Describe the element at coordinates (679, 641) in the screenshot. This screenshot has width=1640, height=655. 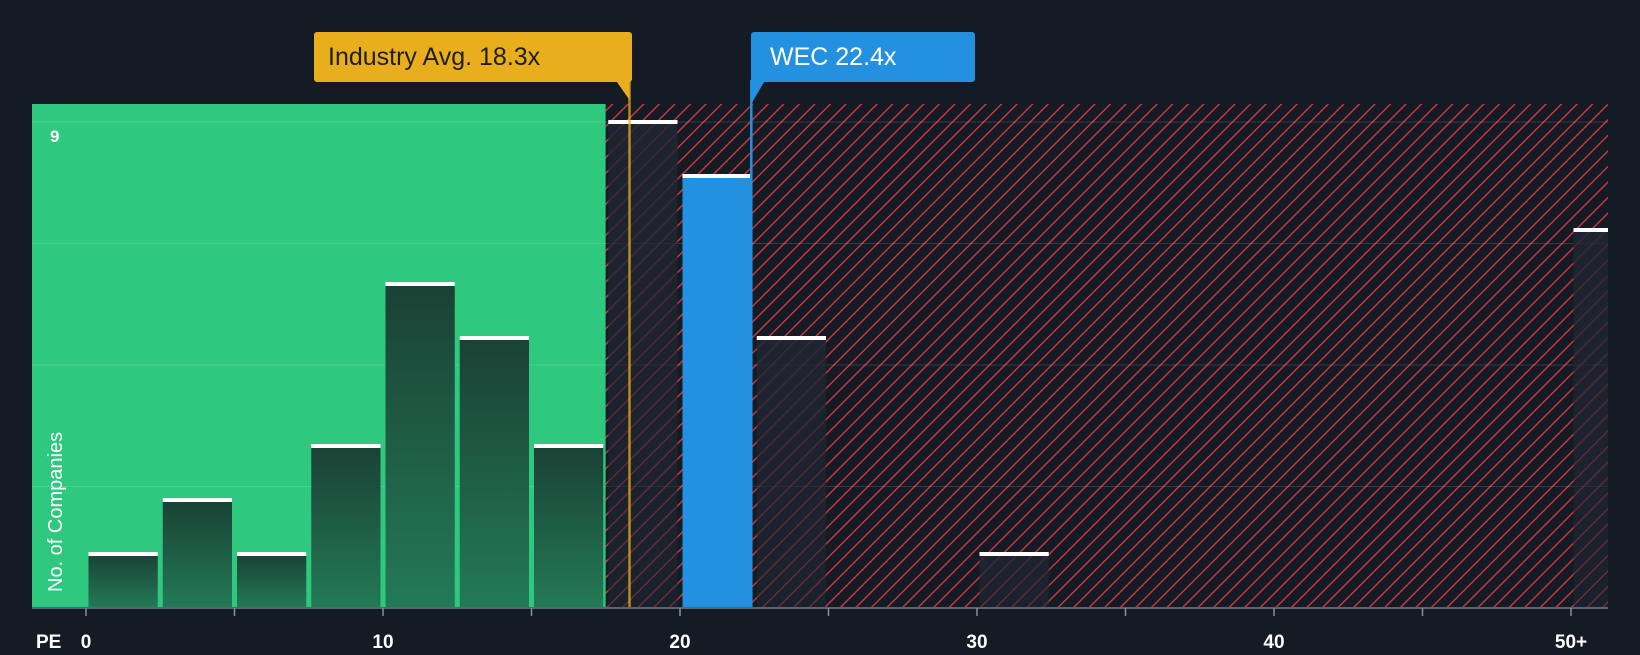
I see `x-tick-label: 20` at that location.